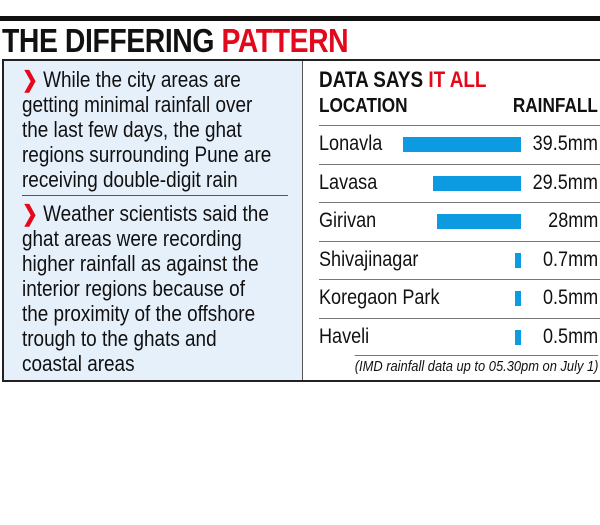 The width and height of the screenshot is (600, 525). I want to click on bullet-line: the last few days, the ghat, so click(146, 129).